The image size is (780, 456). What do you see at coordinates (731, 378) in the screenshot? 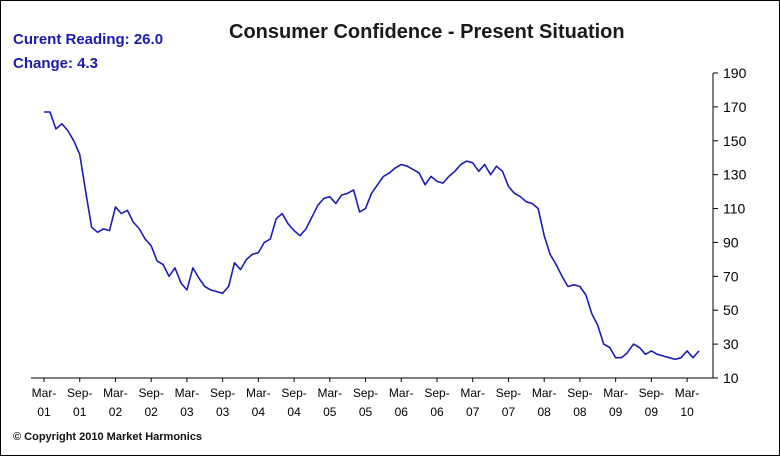
I see `y-tick-label: 10` at bounding box center [731, 378].